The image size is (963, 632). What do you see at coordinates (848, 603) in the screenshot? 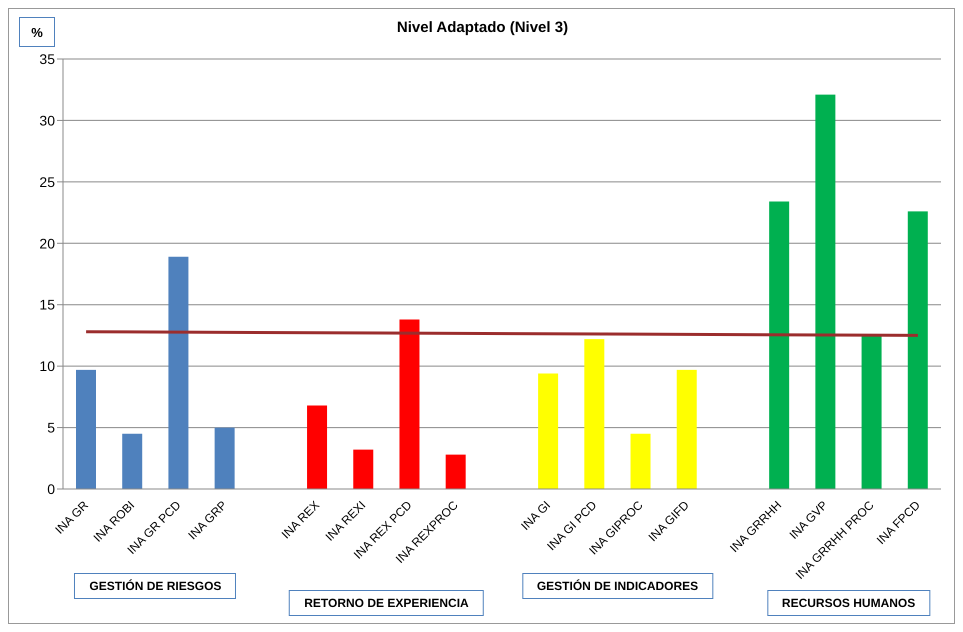
I see `text: RECURSOS HUMANOS` at bounding box center [848, 603].